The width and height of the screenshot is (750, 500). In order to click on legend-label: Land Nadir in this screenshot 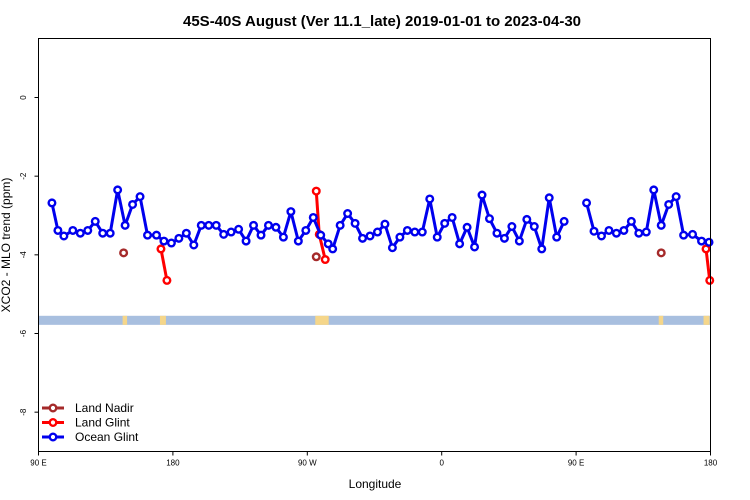, I will do `click(104, 408)`.